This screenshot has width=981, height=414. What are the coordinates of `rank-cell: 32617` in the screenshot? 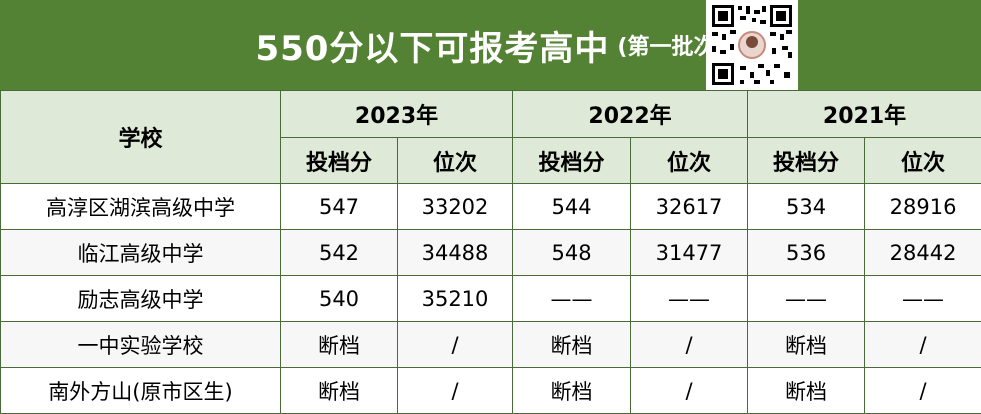 It's located at (689, 207).